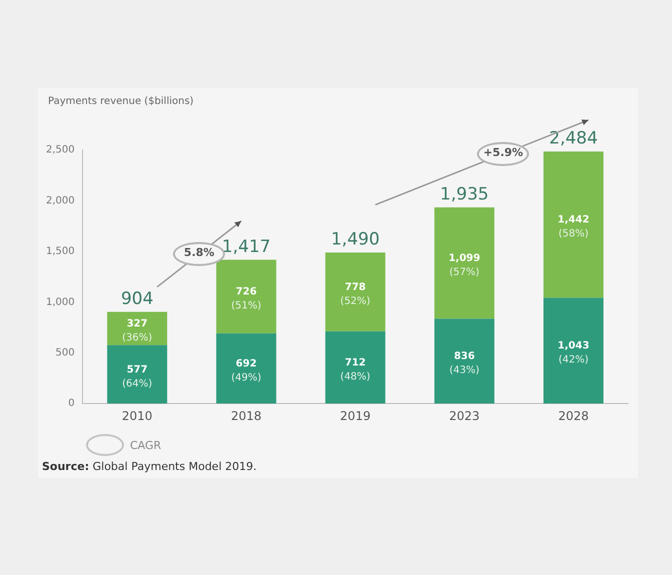  What do you see at coordinates (137, 415) in the screenshot?
I see `x-tick-label: 2010` at bounding box center [137, 415].